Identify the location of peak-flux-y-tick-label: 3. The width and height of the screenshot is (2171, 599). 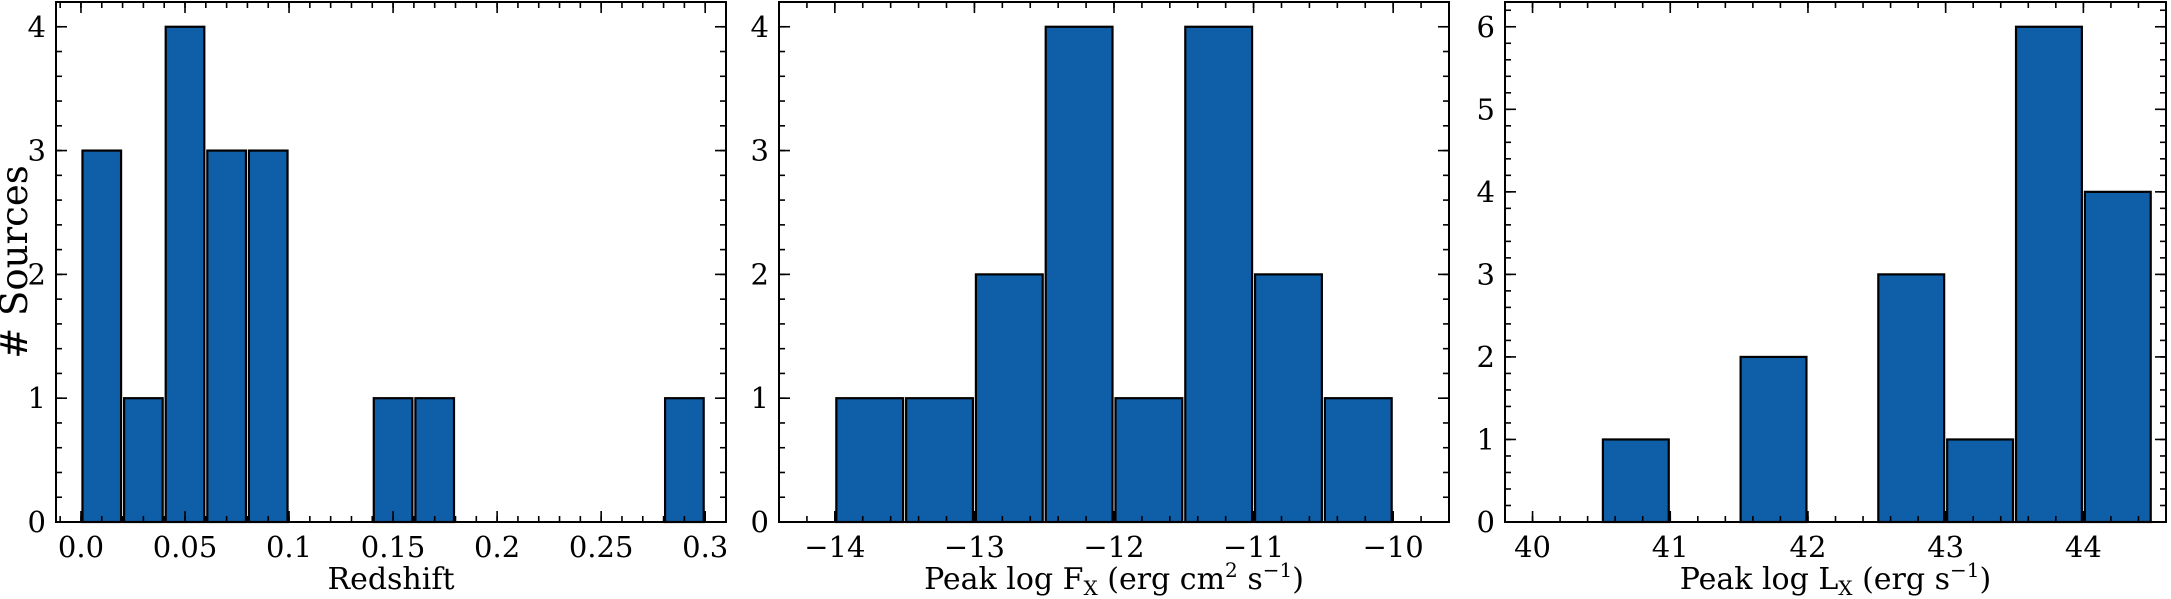
(760, 151).